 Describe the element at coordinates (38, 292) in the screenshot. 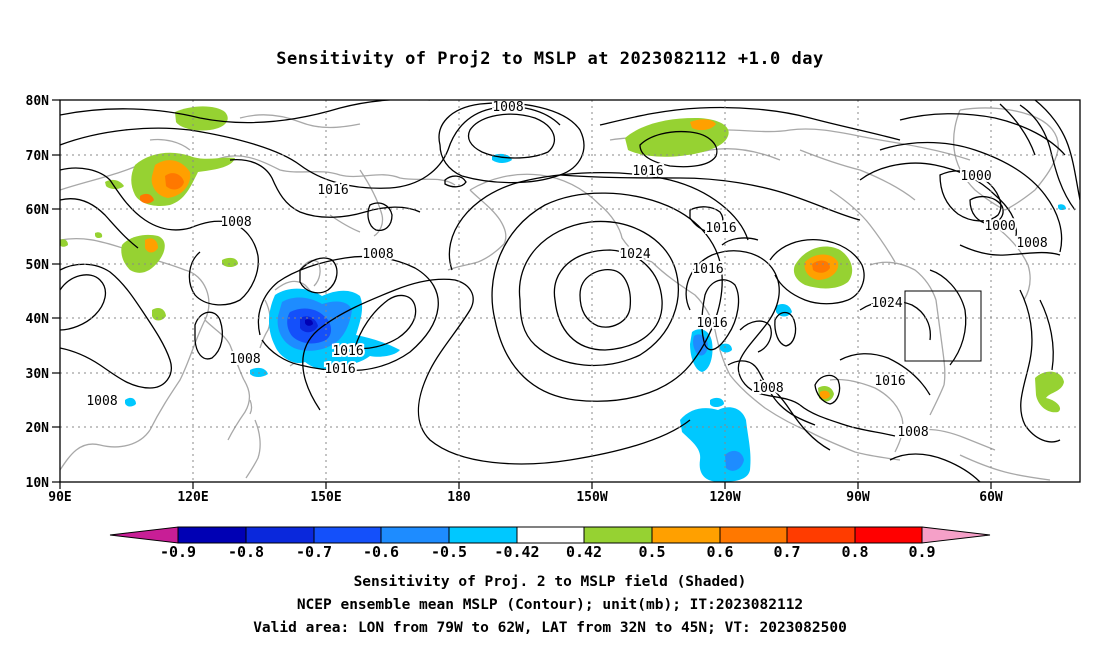

I see `lat-labels: 80N 70N 60N 50N 40N 30N 20N 10N` at that location.